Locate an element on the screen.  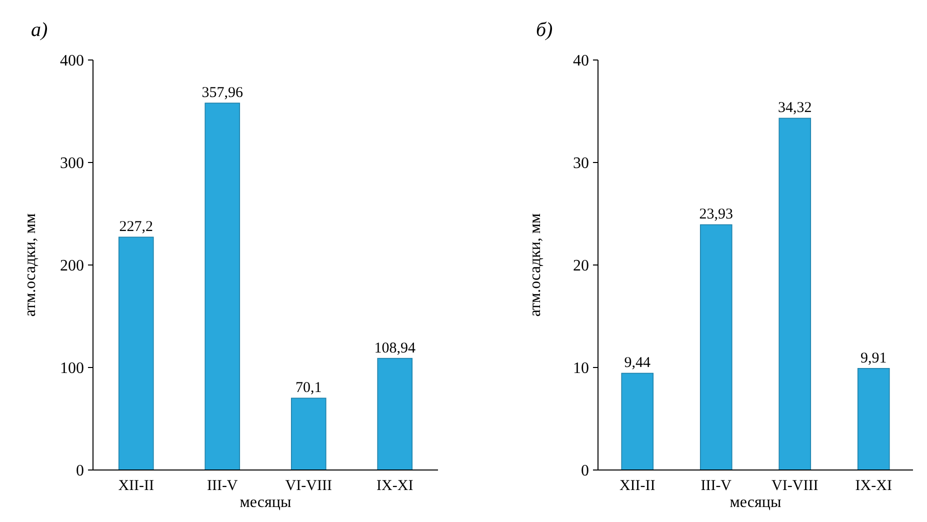
data-label: 34,32 is located at coordinates (795, 108).